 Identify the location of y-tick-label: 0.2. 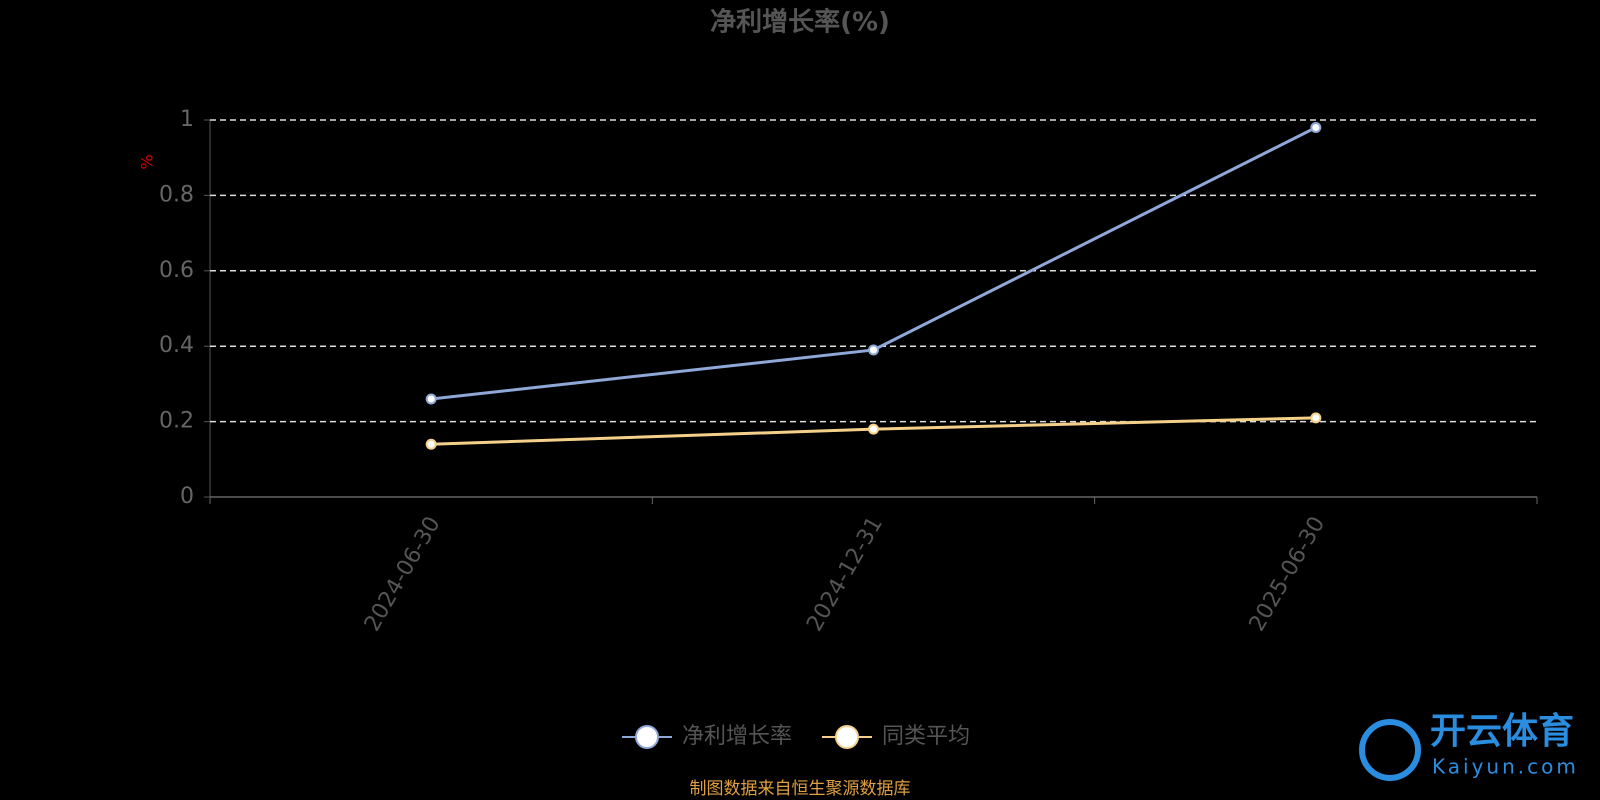
(176, 421).